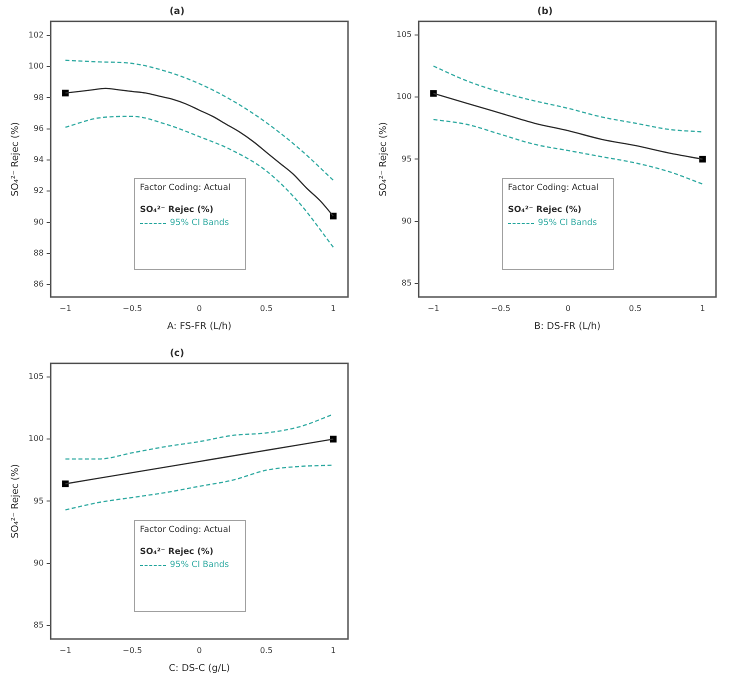  Describe the element at coordinates (38, 253) in the screenshot. I see `y-tick-label: 88` at that location.